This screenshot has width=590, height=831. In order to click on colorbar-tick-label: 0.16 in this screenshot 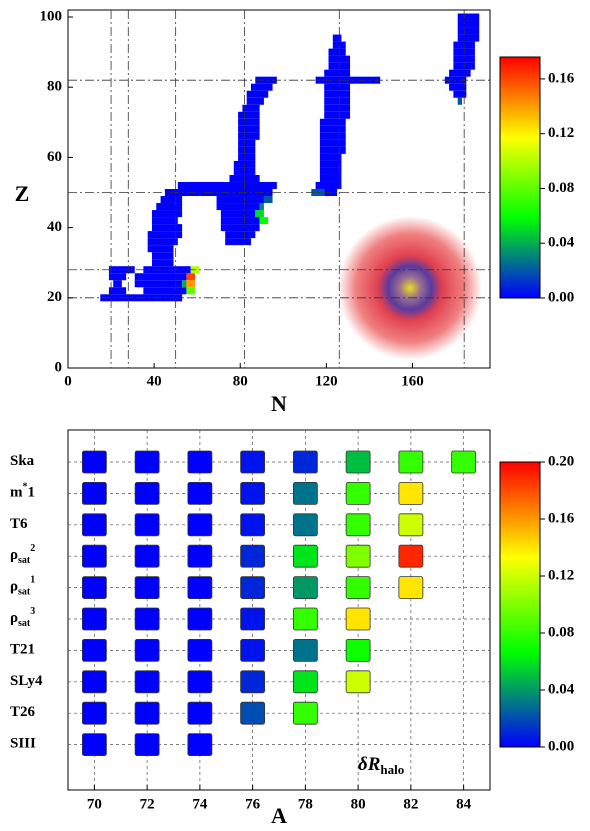, I will do `click(561, 518)`.